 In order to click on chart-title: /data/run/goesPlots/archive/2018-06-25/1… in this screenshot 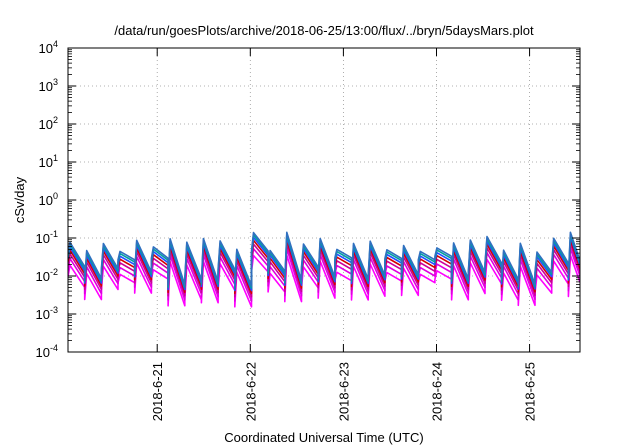, I will do `click(324, 30)`.